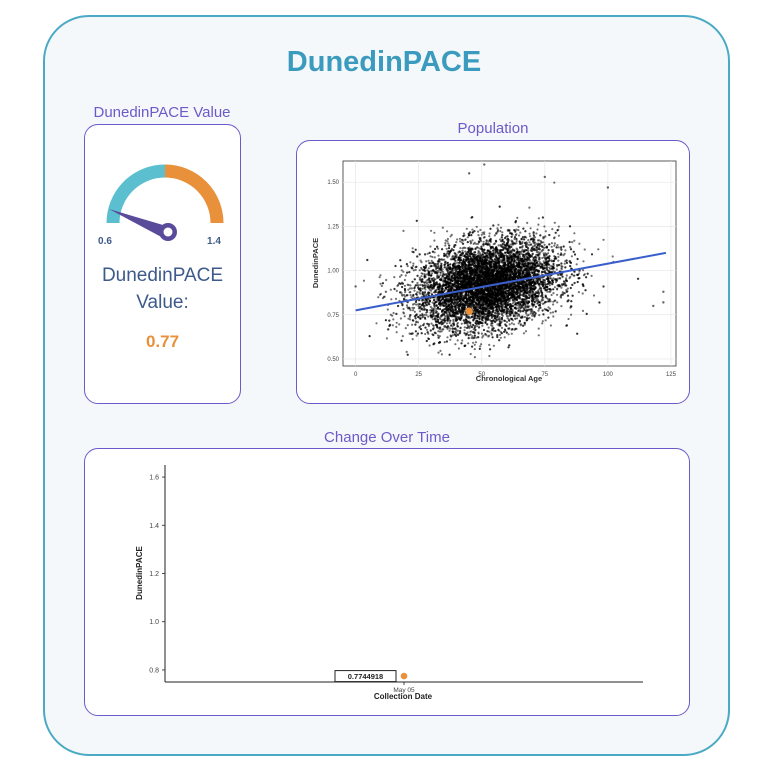 Image resolution: width=768 pixels, height=784 pixels. What do you see at coordinates (162, 341) in the screenshot?
I see `gauge-value: 0.77` at bounding box center [162, 341].